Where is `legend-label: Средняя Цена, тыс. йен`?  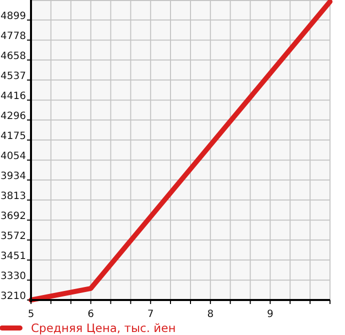 legend-label: Средняя Цена, тыс. йен is located at coordinates (103, 328).